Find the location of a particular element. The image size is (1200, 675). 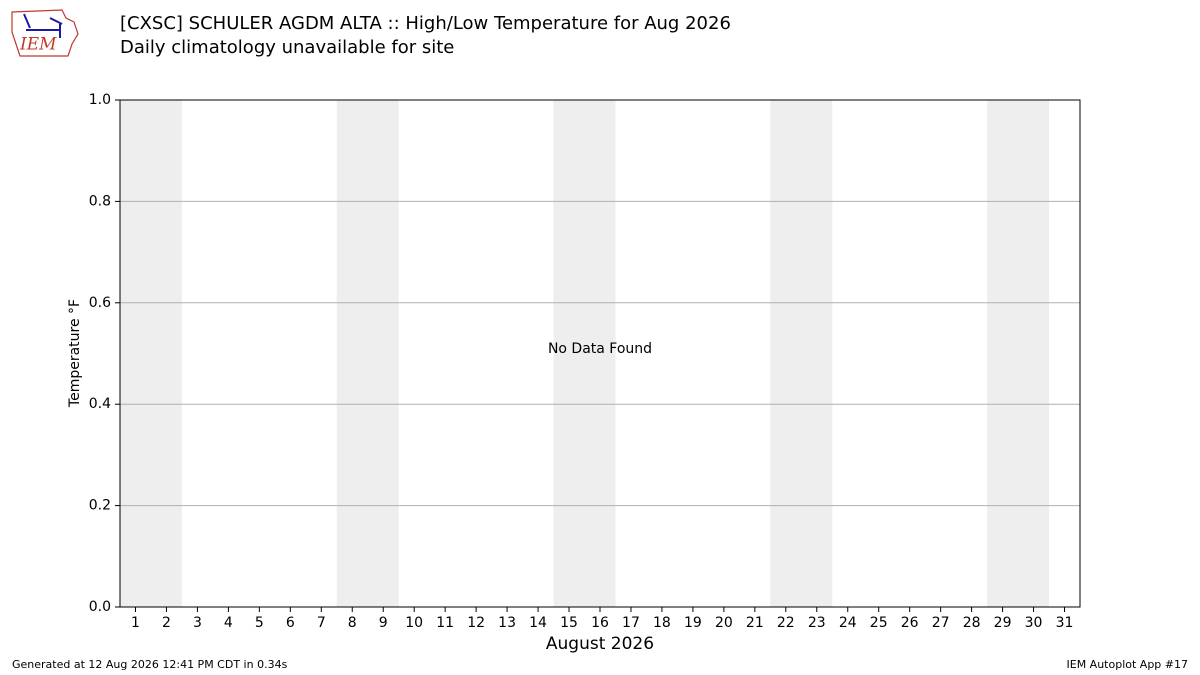

x-tick-label: 29 is located at coordinates (1003, 623).